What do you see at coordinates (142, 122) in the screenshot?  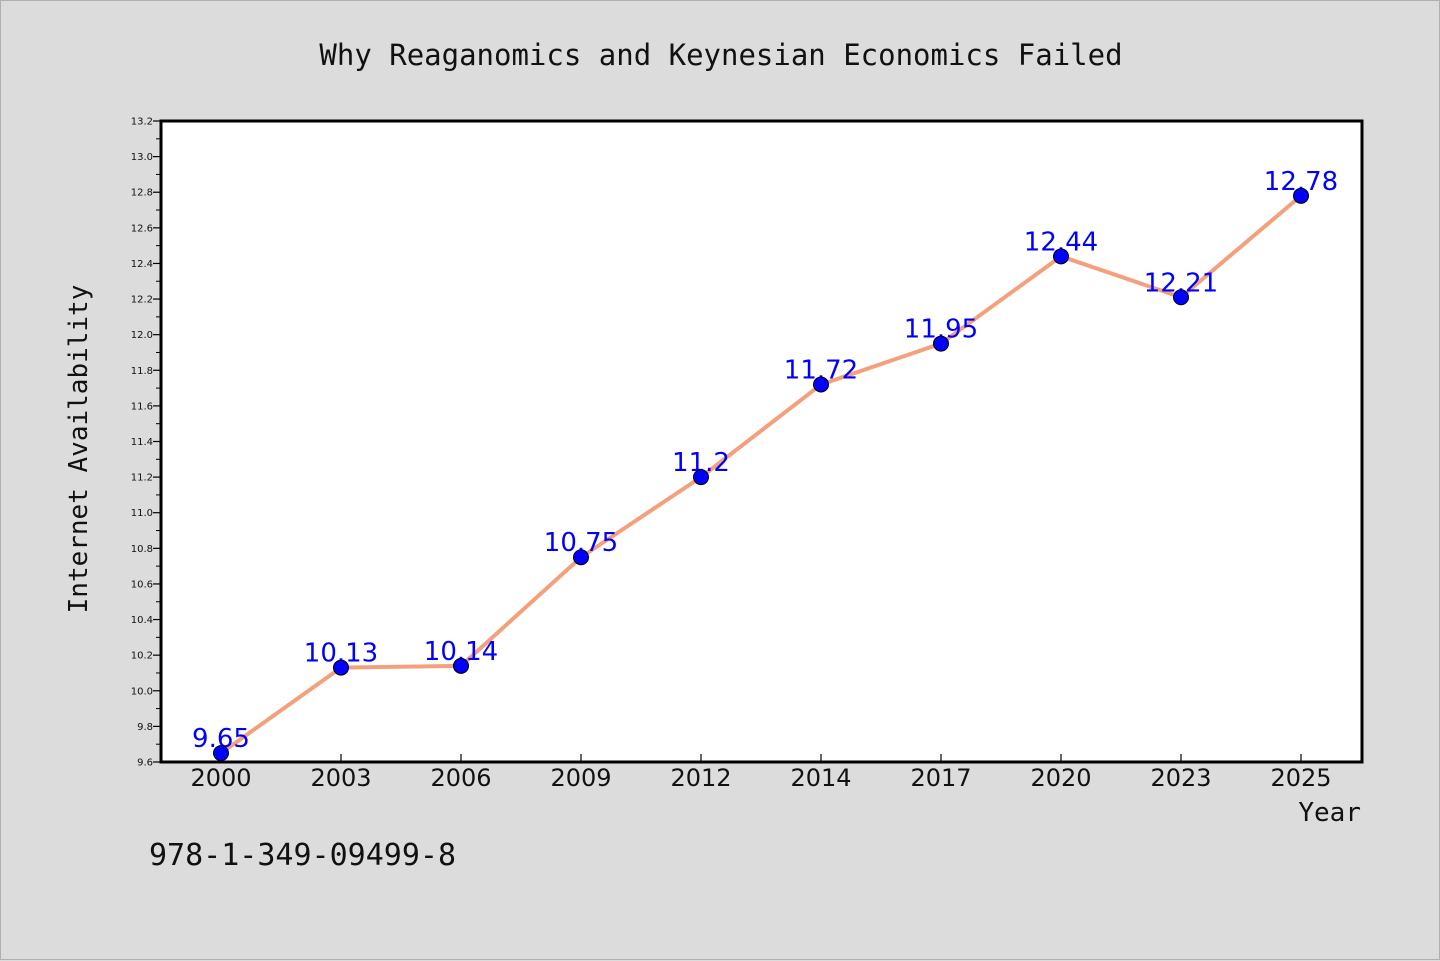 I see `y-tick-label: 13.2` at bounding box center [142, 122].